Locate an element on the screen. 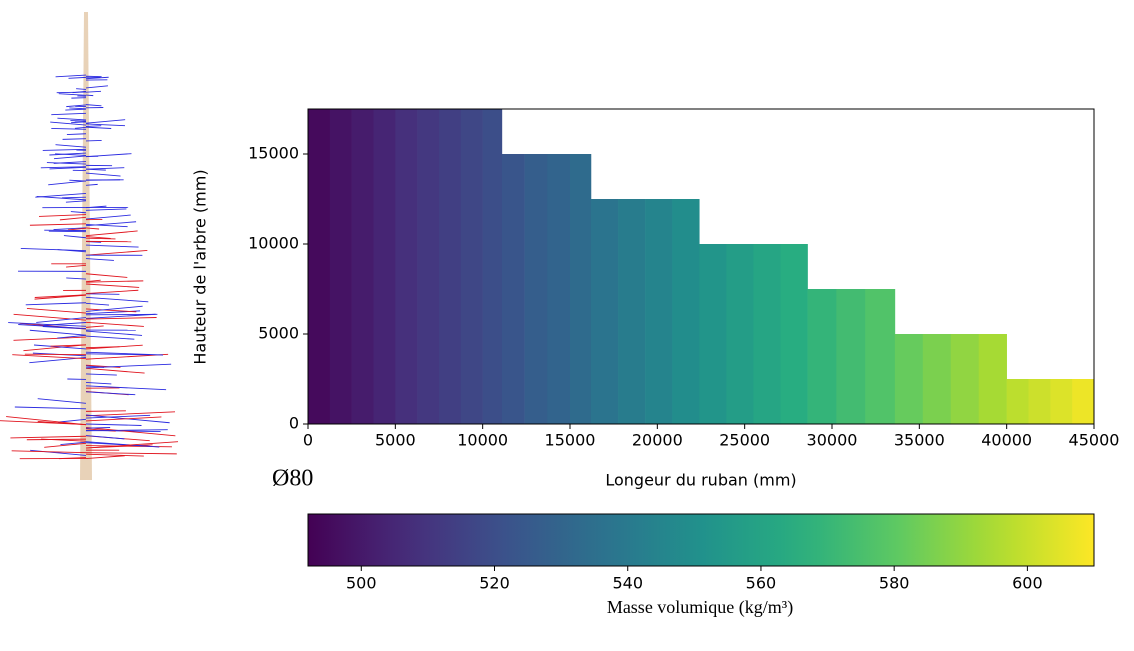  y-tick-label: 10000 is located at coordinates (273, 243).